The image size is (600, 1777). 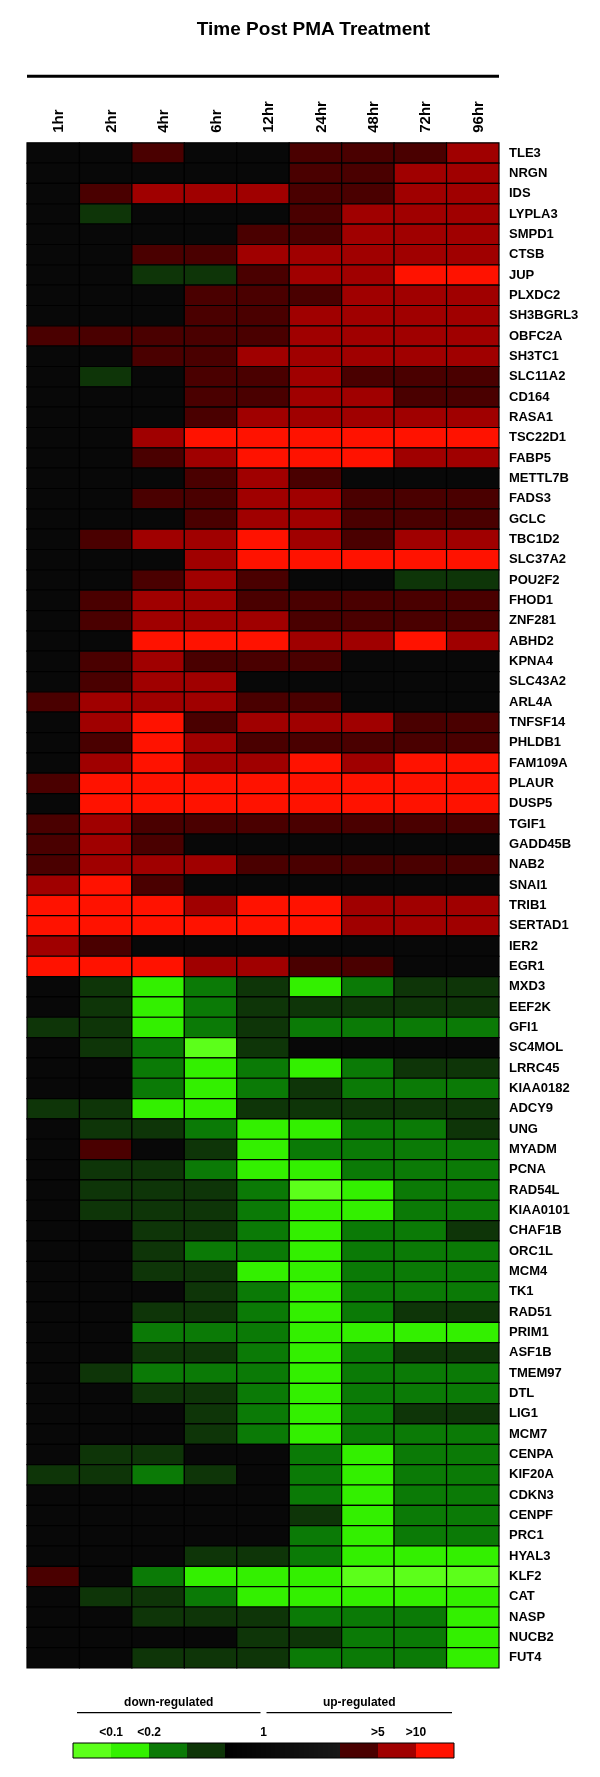 I want to click on y-tick-label: SH3BGRL3, so click(x=544, y=315).